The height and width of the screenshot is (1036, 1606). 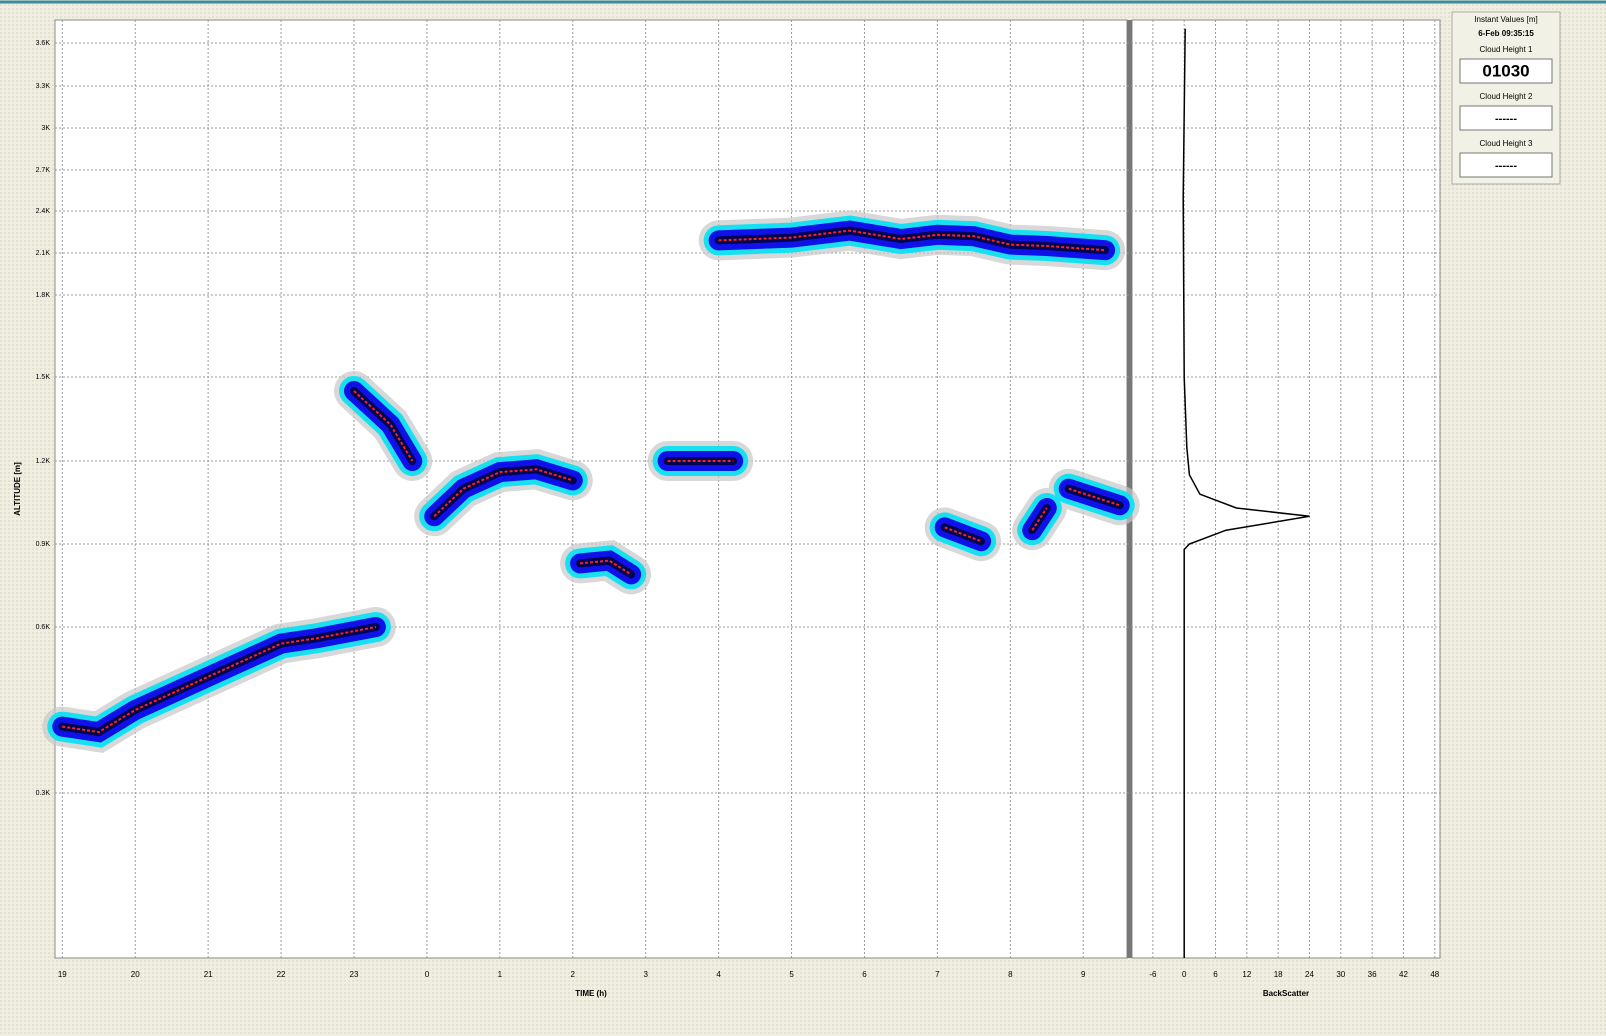 I want to click on x-tick-label: 24, so click(x=1309, y=974).